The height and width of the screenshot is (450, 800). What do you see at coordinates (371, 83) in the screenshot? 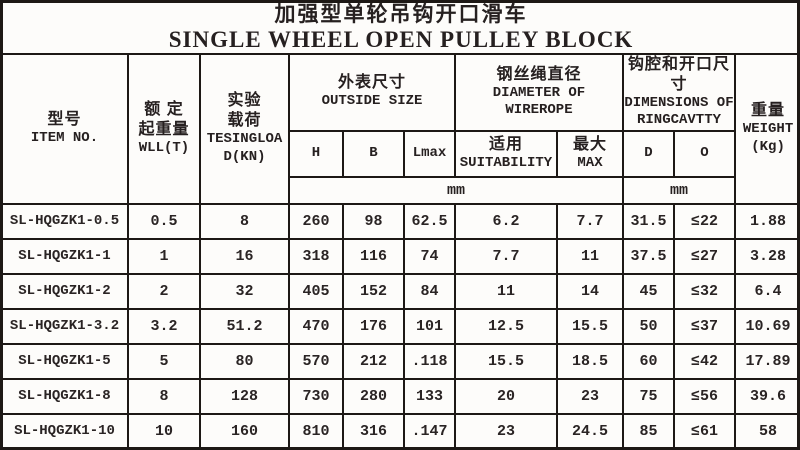
I see `outside-size-label-zh: 外表尺寸` at bounding box center [371, 83].